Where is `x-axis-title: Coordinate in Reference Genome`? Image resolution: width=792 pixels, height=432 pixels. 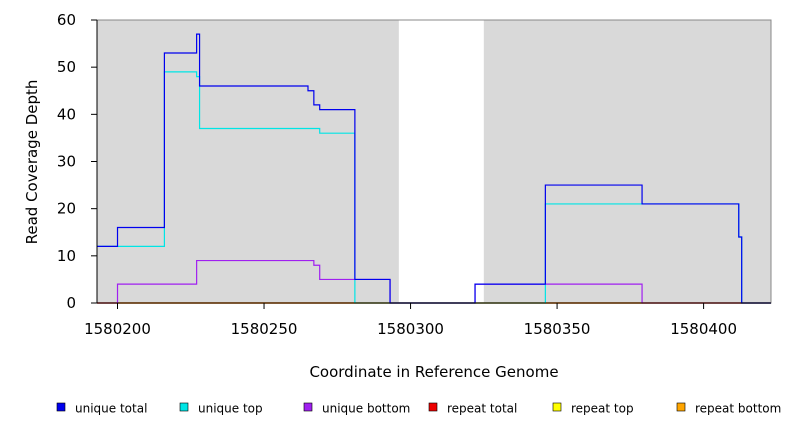 x-axis-title: Coordinate in Reference Genome is located at coordinates (433, 372).